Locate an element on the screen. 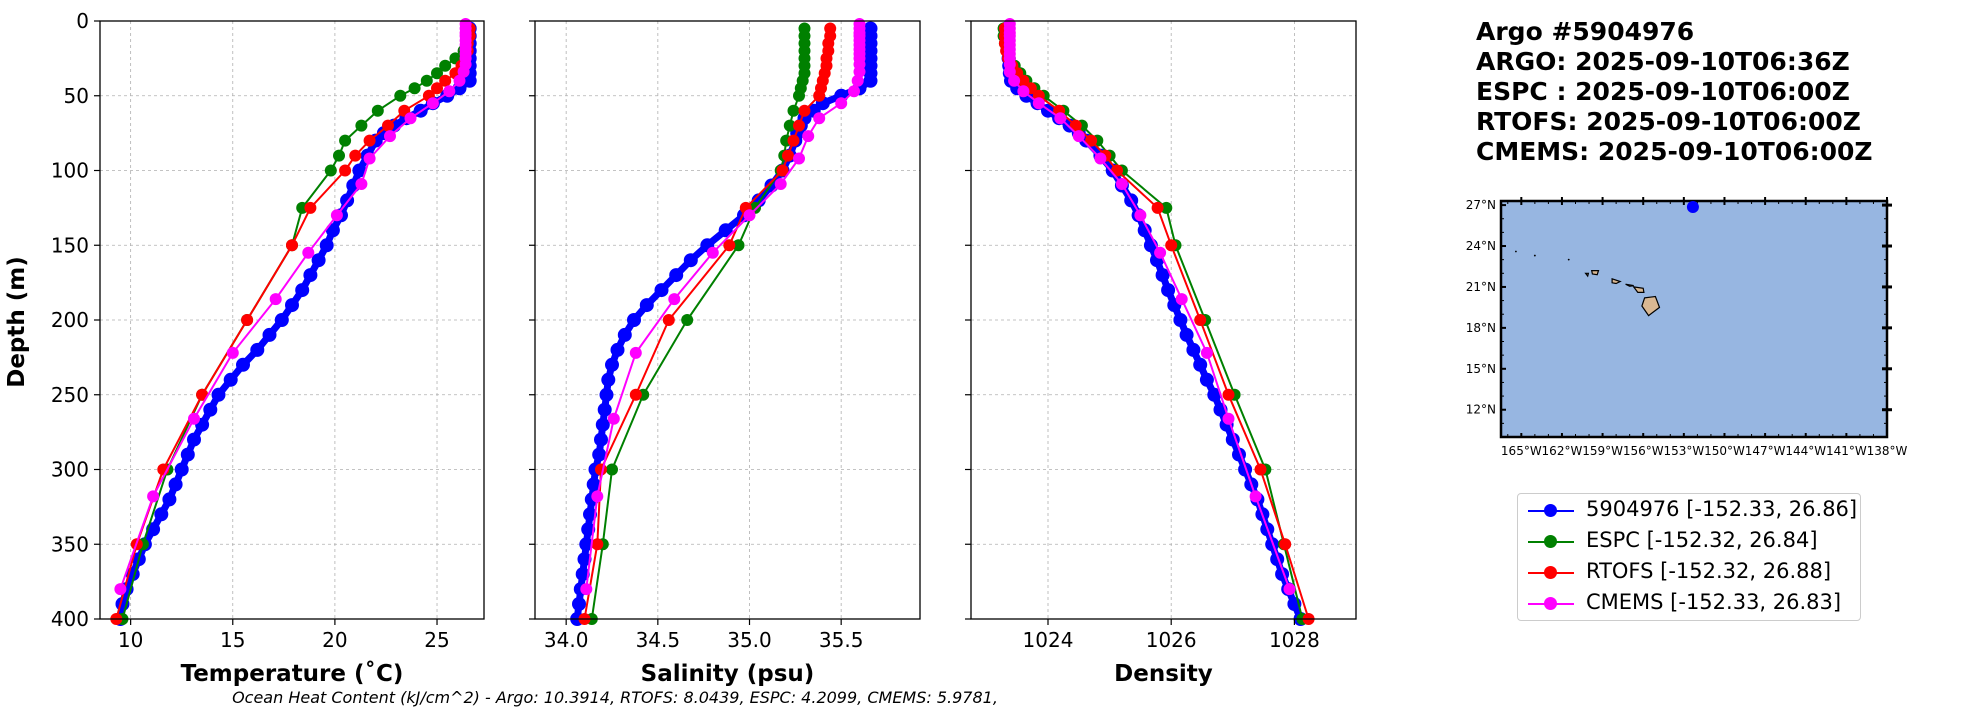 This screenshot has width=1967, height=712. x-axis-label: Density is located at coordinates (1163, 674).